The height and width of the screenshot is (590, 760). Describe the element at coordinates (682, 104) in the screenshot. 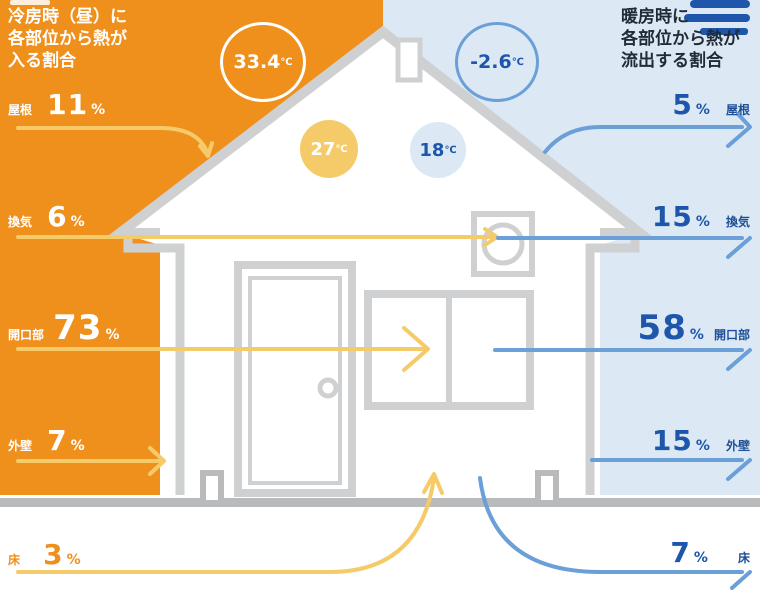

I see `heating-roof-percent: 5` at that location.